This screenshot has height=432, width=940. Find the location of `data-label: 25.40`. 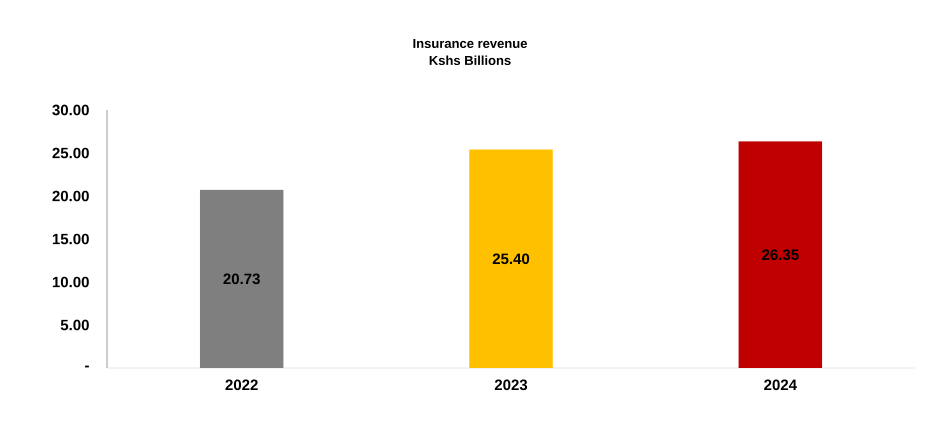

data-label: 25.40 is located at coordinates (511, 258).